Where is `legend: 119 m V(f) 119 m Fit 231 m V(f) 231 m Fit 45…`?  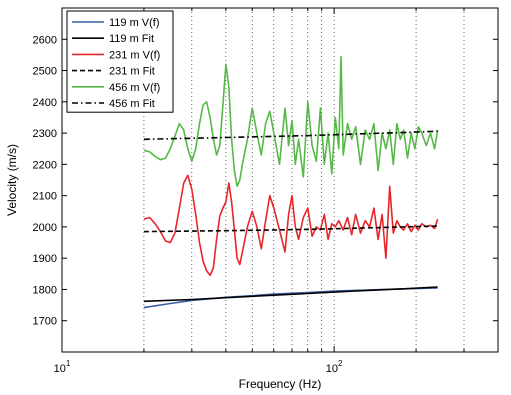 legend: 119 m V(f) 119 m Fit 231 m V(f) 231 m Fit 45… is located at coordinates (120, 61).